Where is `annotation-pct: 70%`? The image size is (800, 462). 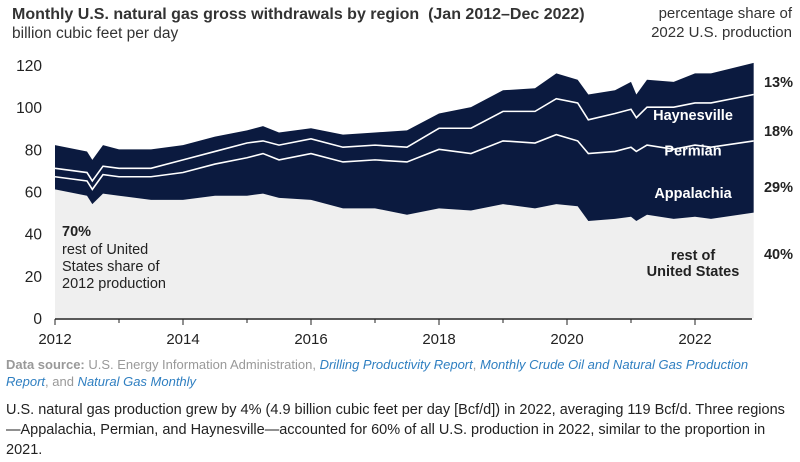
annotation-pct: 70% is located at coordinates (76, 232).